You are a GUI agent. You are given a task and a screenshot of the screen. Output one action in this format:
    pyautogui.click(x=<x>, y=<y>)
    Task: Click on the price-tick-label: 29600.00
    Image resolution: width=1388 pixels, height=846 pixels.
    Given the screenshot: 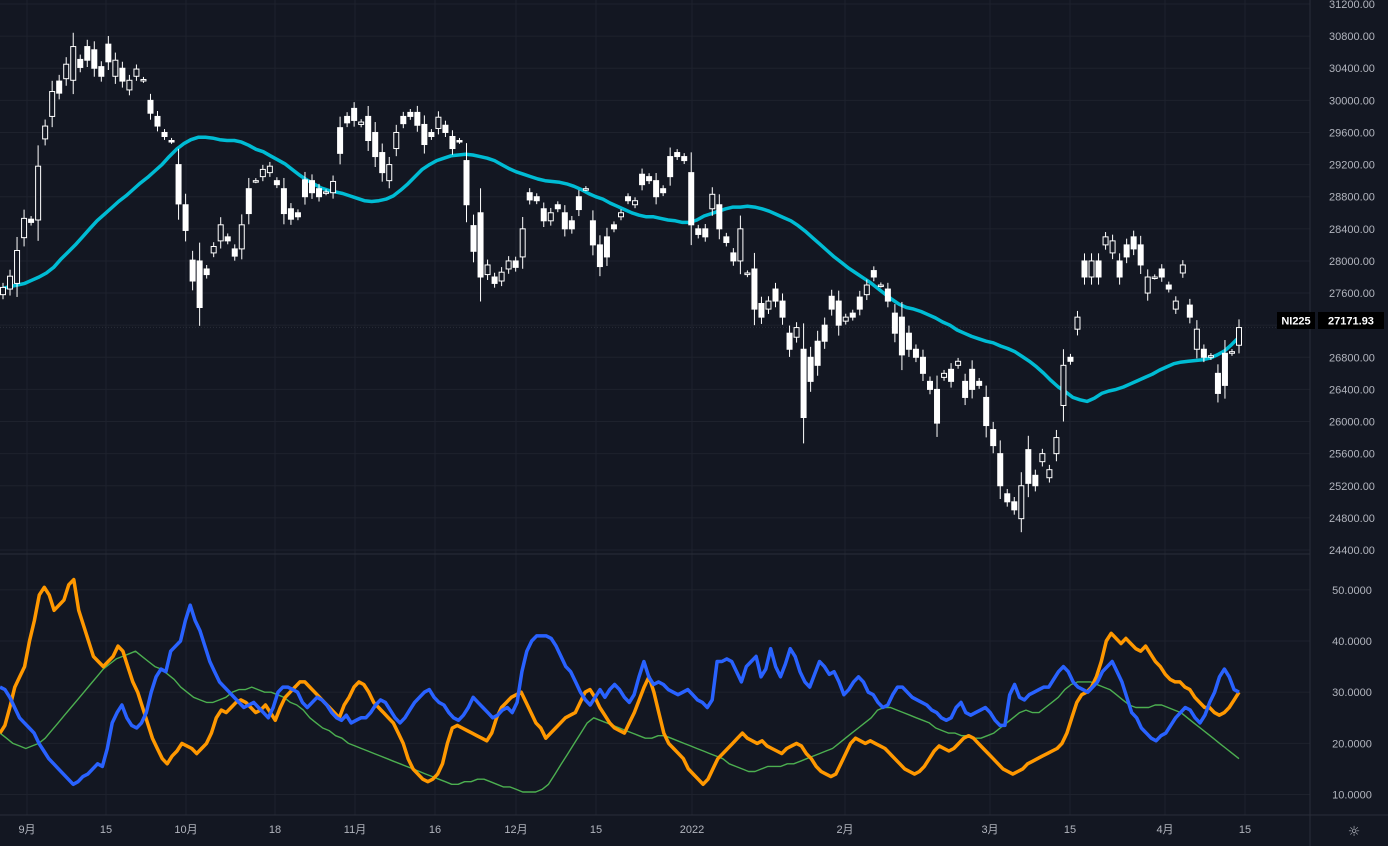 What is the action you would take?
    pyautogui.click(x=1352, y=133)
    